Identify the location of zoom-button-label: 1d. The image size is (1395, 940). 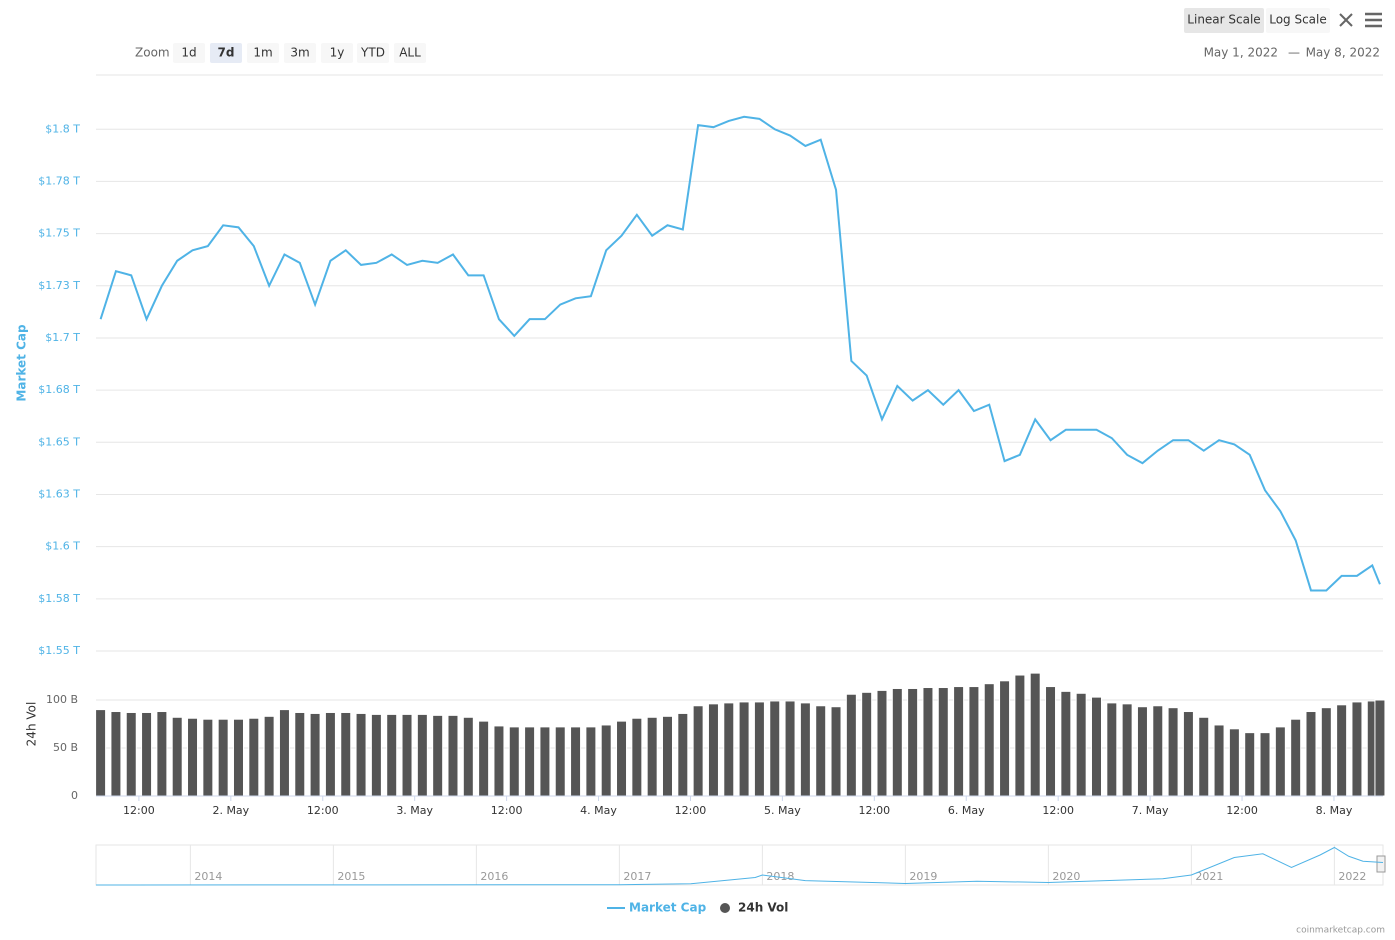
(188, 53).